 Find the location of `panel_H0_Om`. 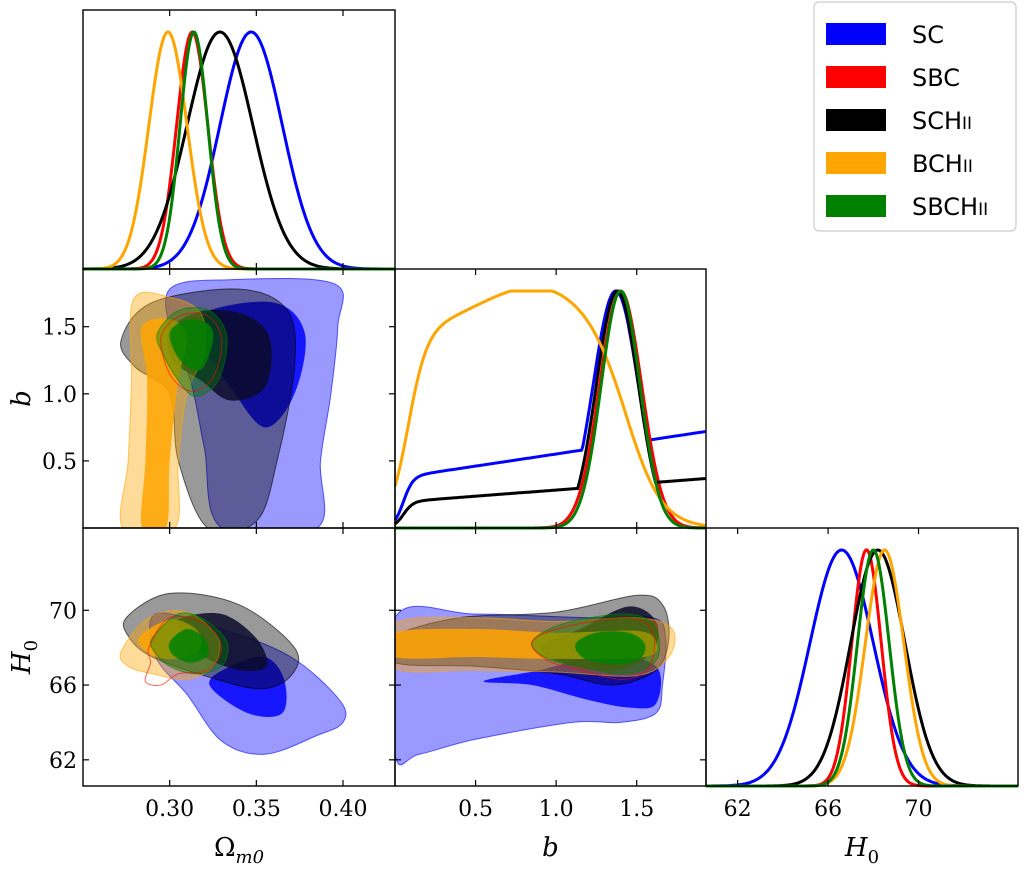

panel_H0_Om is located at coordinates (233, 673).